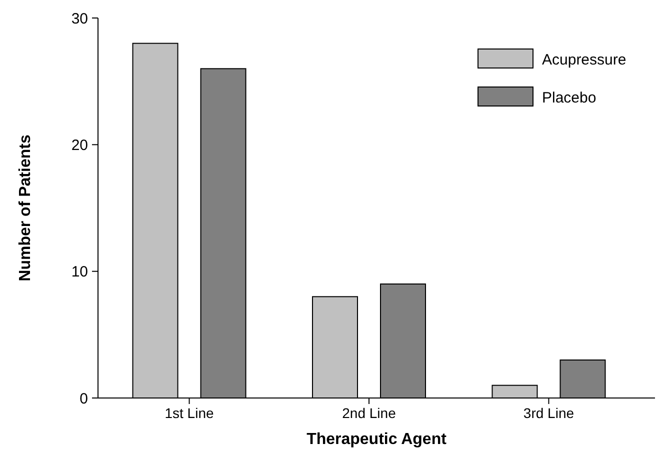 This screenshot has height=455, width=660. I want to click on legend-label: Placebo, so click(569, 97).